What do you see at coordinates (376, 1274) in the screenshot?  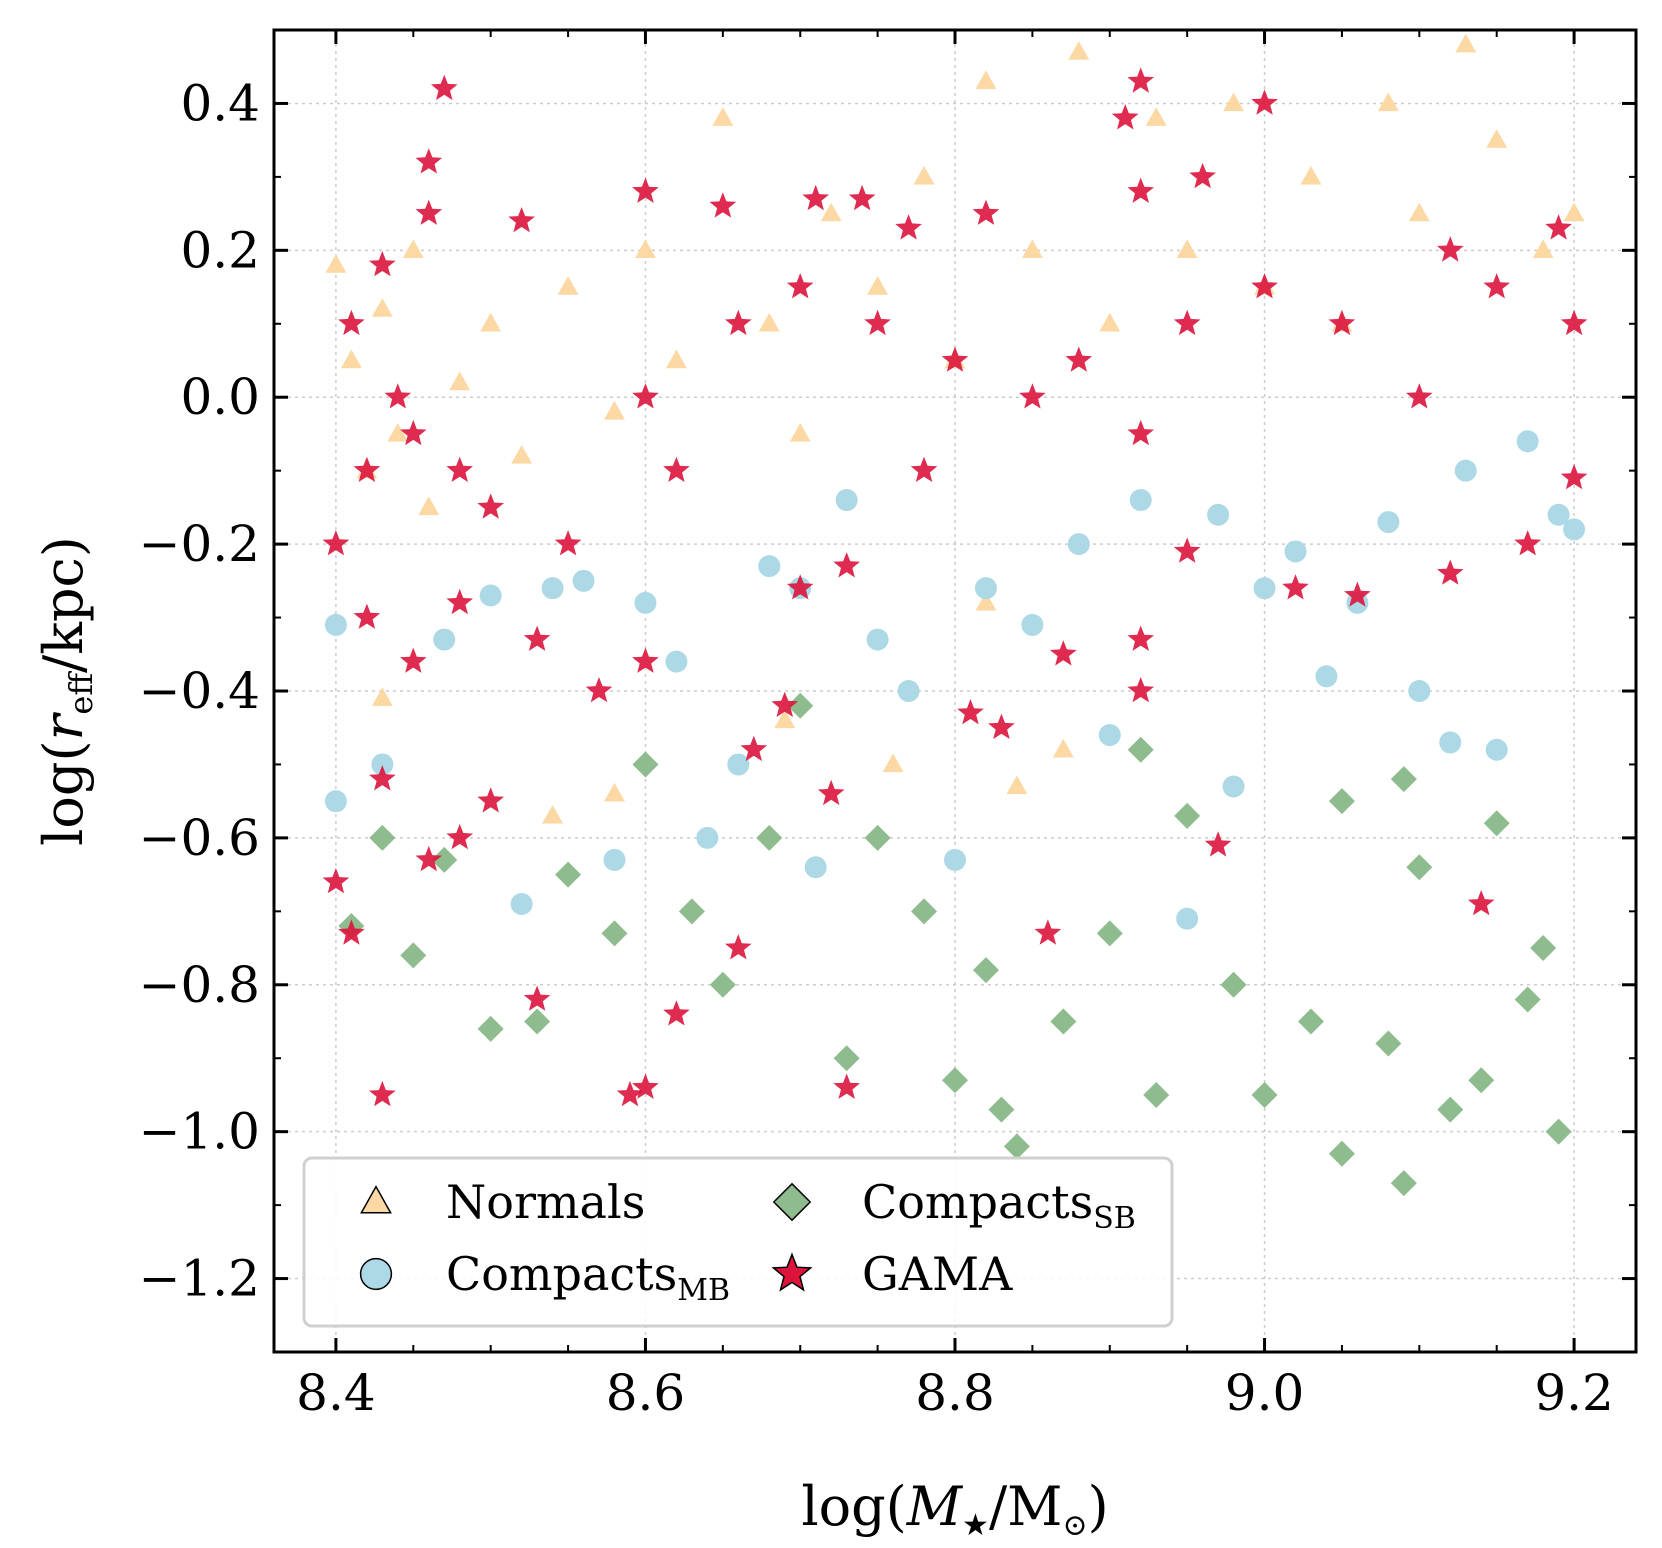 I see `legend-marker-compacts_mb` at bounding box center [376, 1274].